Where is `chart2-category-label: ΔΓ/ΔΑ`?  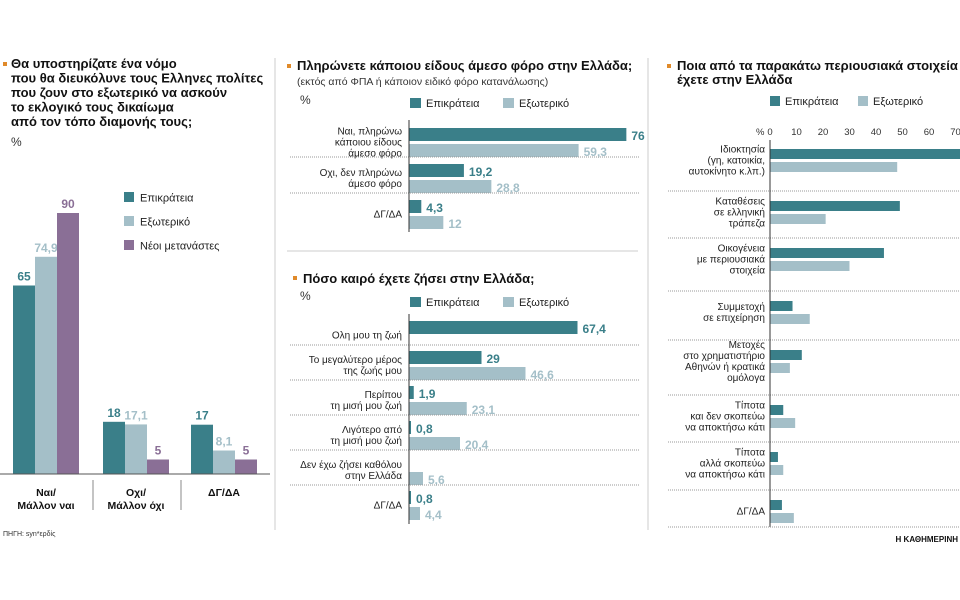
chart2-category-label: ΔΓ/ΔΑ is located at coordinates (388, 215).